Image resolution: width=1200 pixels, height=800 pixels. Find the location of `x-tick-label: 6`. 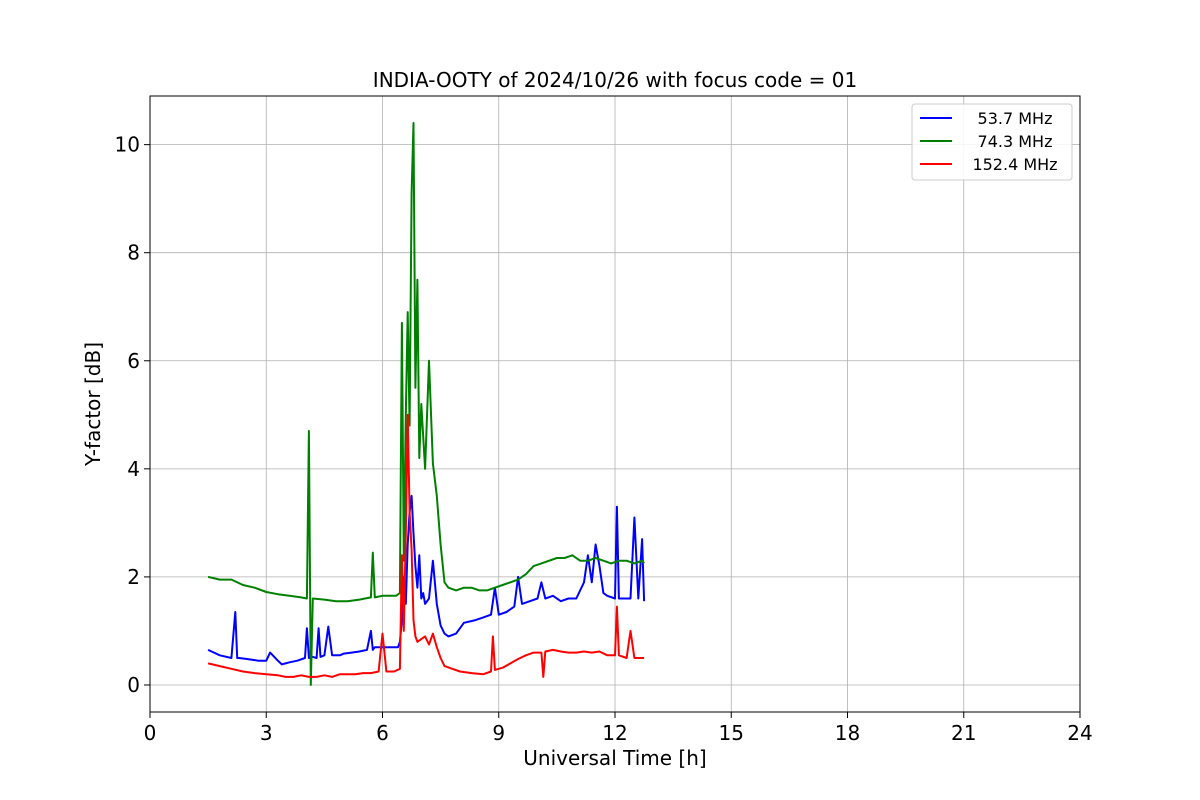

x-tick-label: 6 is located at coordinates (382, 733).